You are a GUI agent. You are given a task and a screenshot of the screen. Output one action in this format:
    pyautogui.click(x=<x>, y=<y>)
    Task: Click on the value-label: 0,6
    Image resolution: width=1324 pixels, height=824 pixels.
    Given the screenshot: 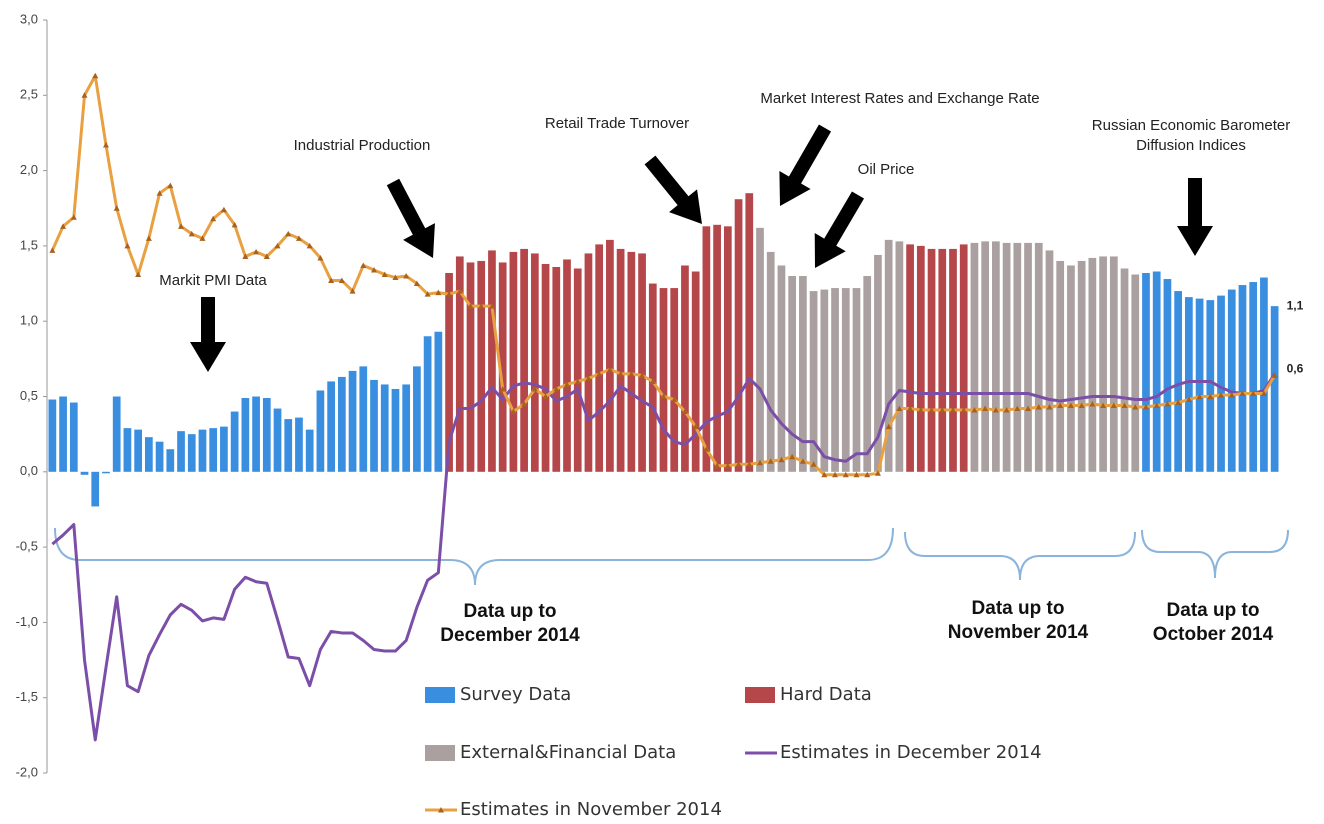 What is the action you would take?
    pyautogui.click(x=1295, y=369)
    